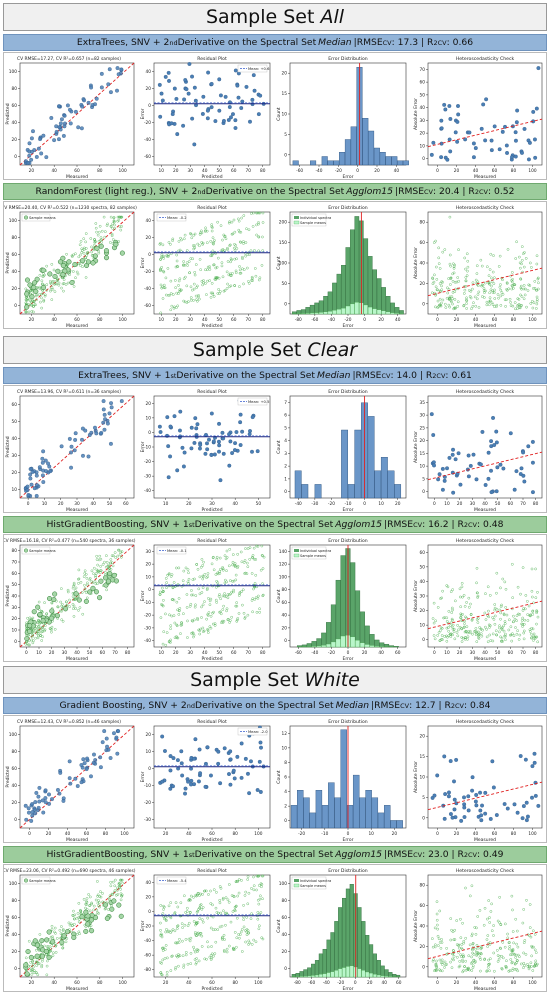 The image size is (550, 995). I want to click on x-axis-label: Error, so click(348, 176).